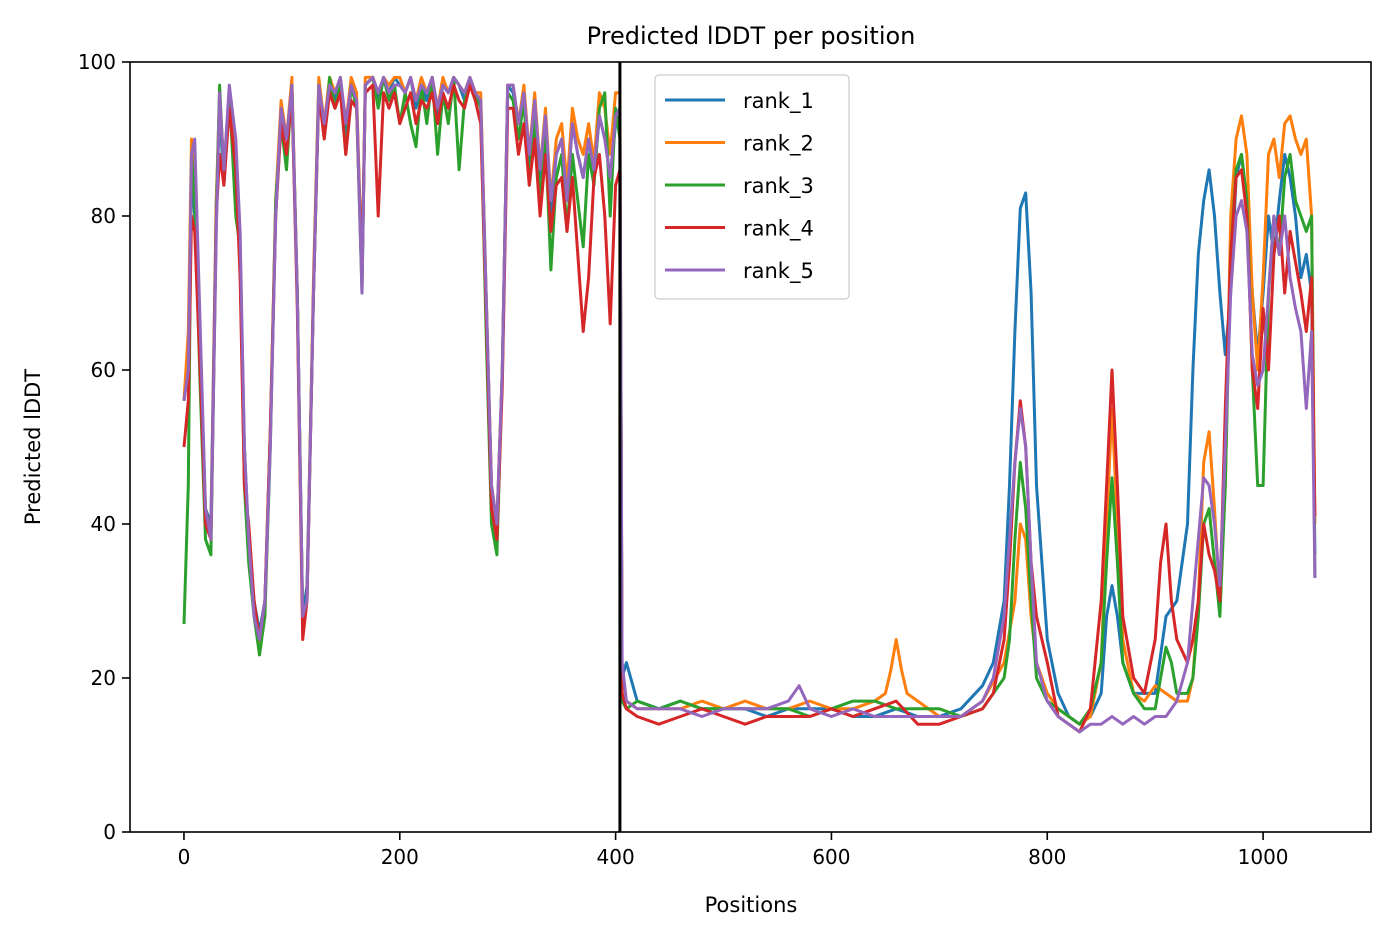 Image resolution: width=1391 pixels, height=939 pixels. I want to click on legend-label: rank_1, so click(778, 101).